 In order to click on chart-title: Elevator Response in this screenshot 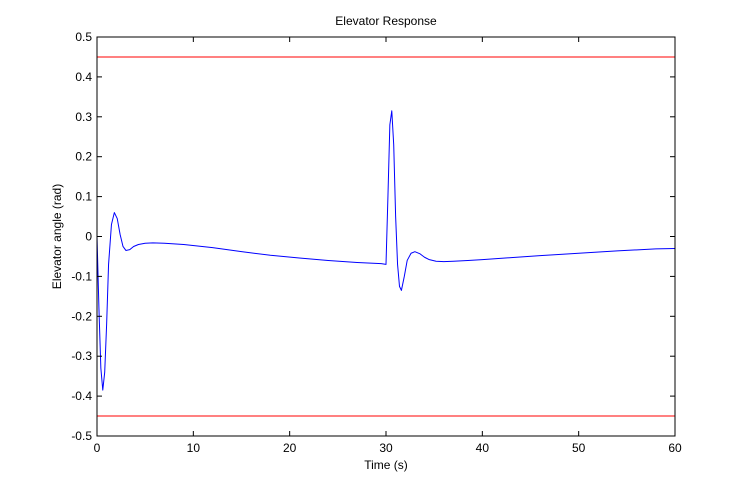, I will do `click(386, 21)`.